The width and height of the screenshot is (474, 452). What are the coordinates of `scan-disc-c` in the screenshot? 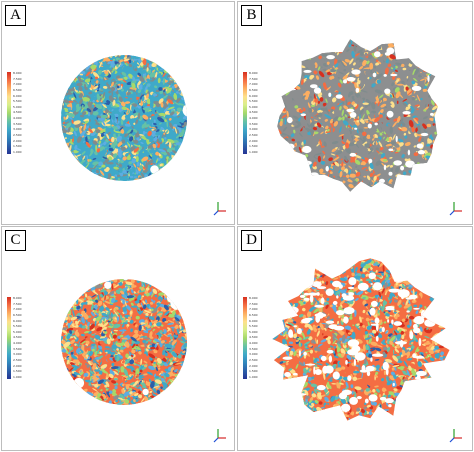 It's located at (124, 342).